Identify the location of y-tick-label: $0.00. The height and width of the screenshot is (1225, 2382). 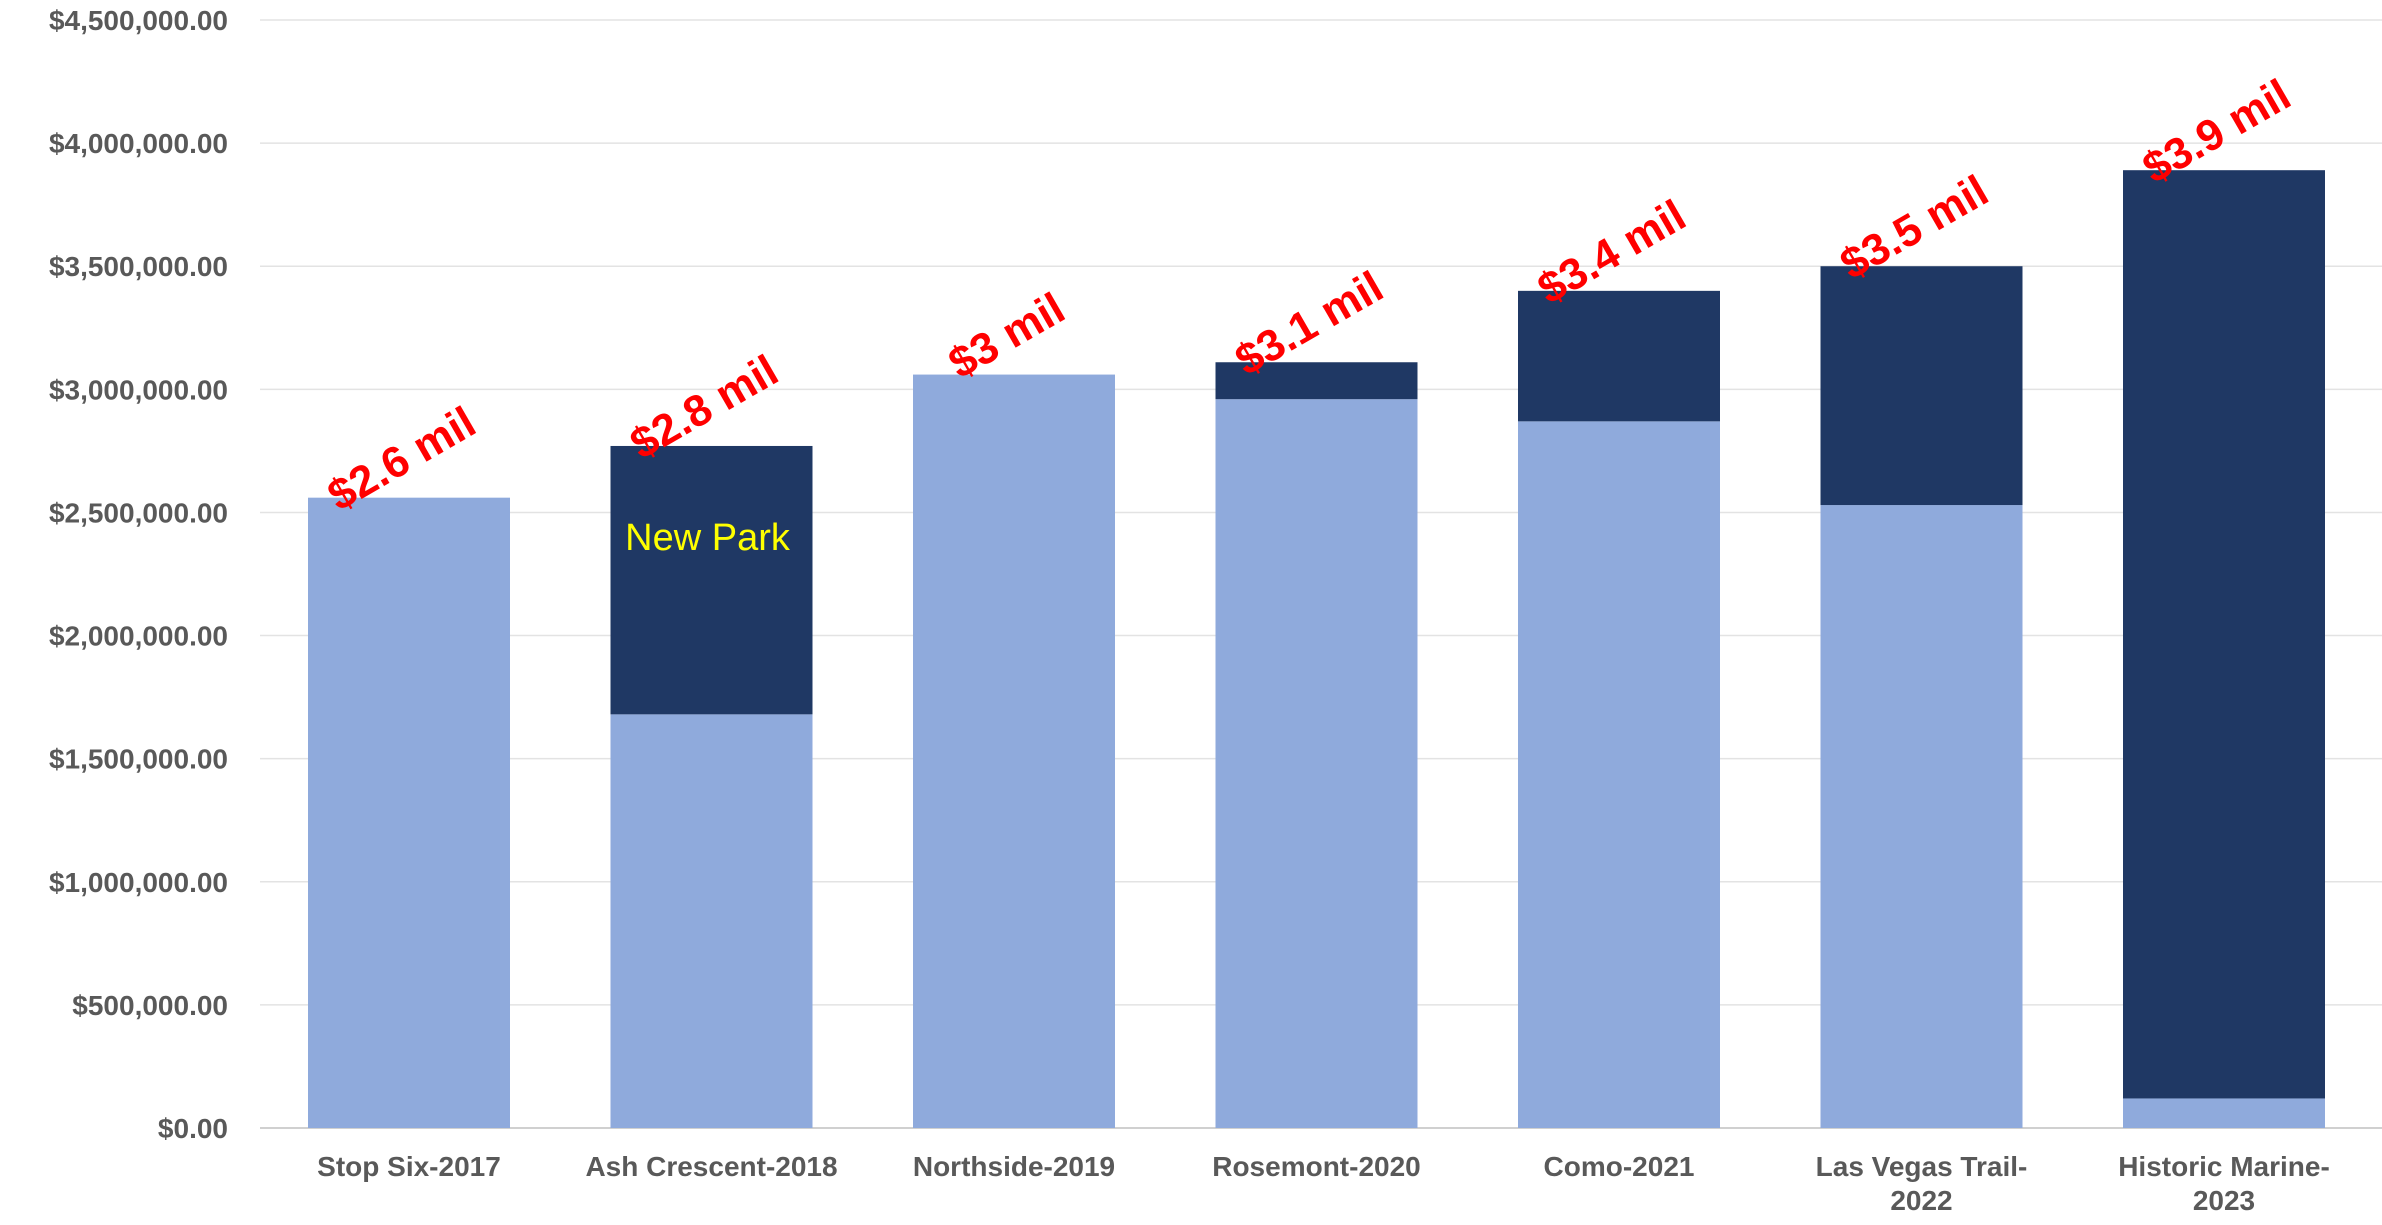
(193, 1128).